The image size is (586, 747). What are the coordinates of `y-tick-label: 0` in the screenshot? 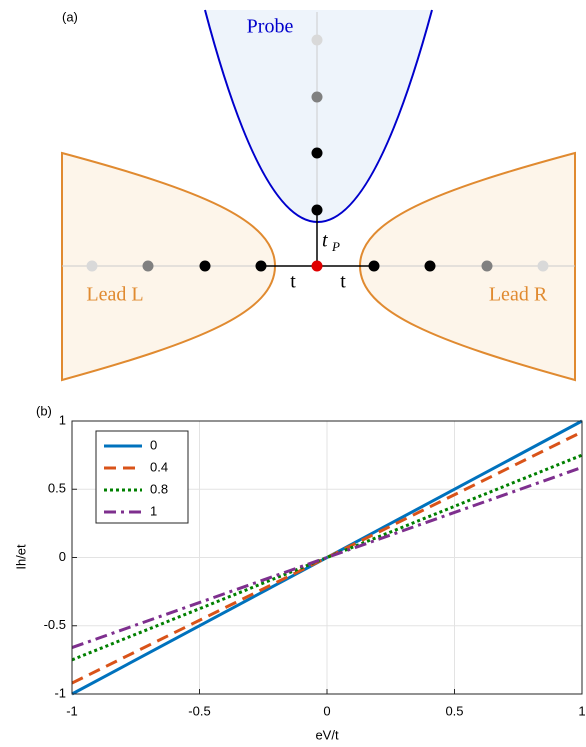 It's located at (62, 556).